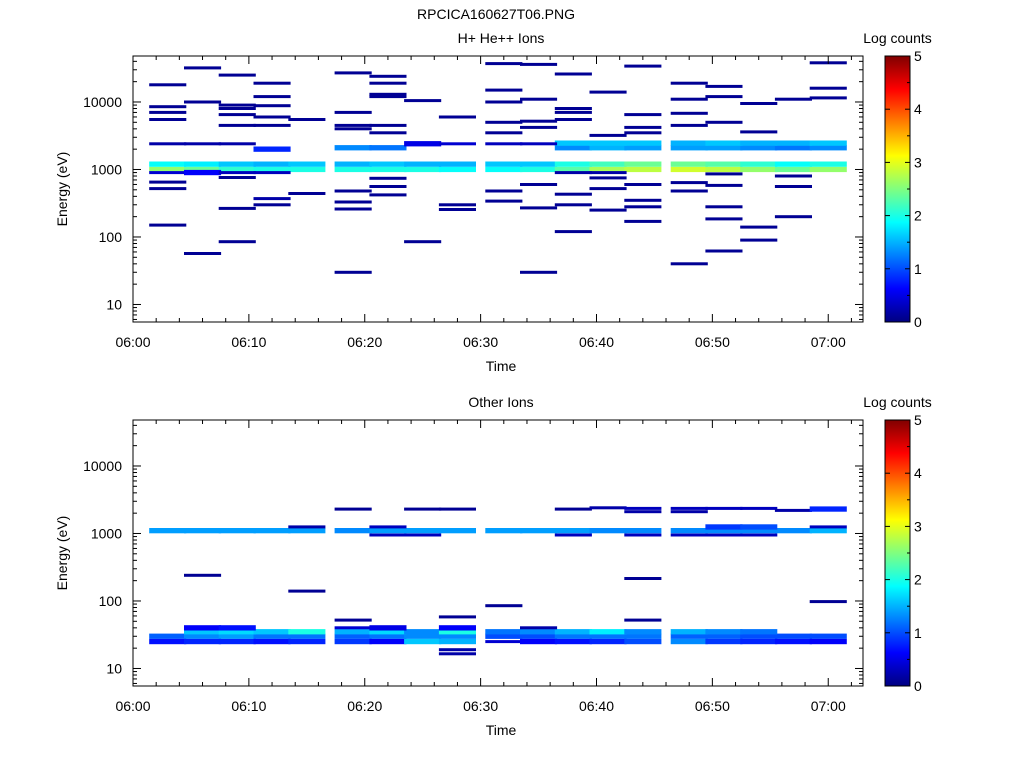 The image size is (1024, 768). I want to click on x-tick-label: 06:00, so click(132, 706).